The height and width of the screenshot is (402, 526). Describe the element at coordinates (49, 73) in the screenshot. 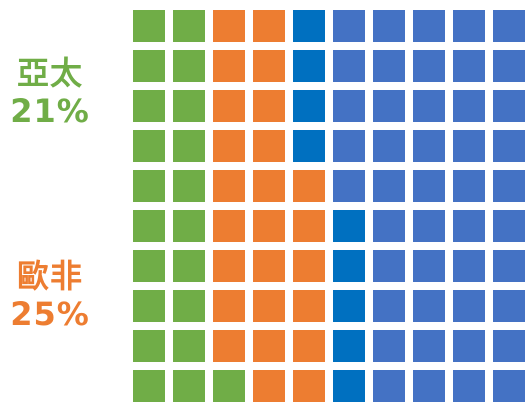

I see `label-asia-pacific-name: 亞太` at that location.